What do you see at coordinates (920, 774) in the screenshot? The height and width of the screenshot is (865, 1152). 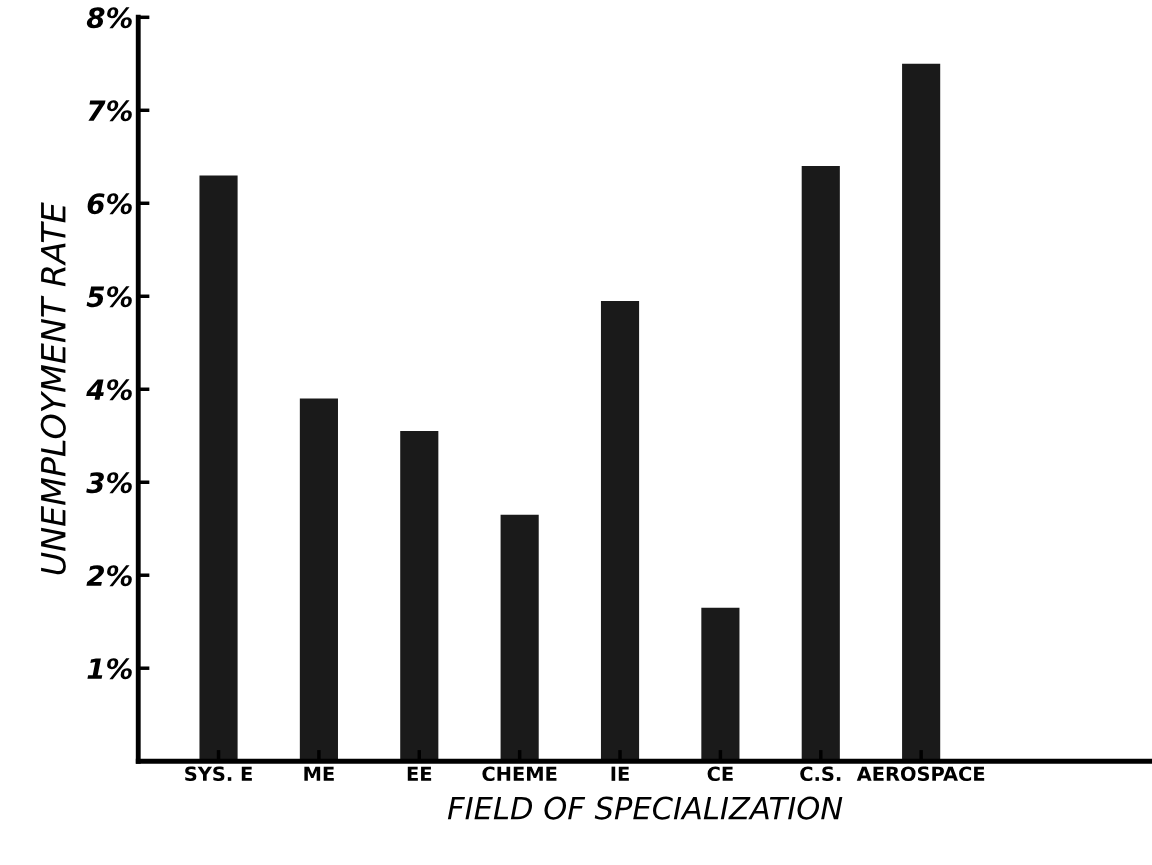 I see `x-tick-label: AEROSPACE` at bounding box center [920, 774].